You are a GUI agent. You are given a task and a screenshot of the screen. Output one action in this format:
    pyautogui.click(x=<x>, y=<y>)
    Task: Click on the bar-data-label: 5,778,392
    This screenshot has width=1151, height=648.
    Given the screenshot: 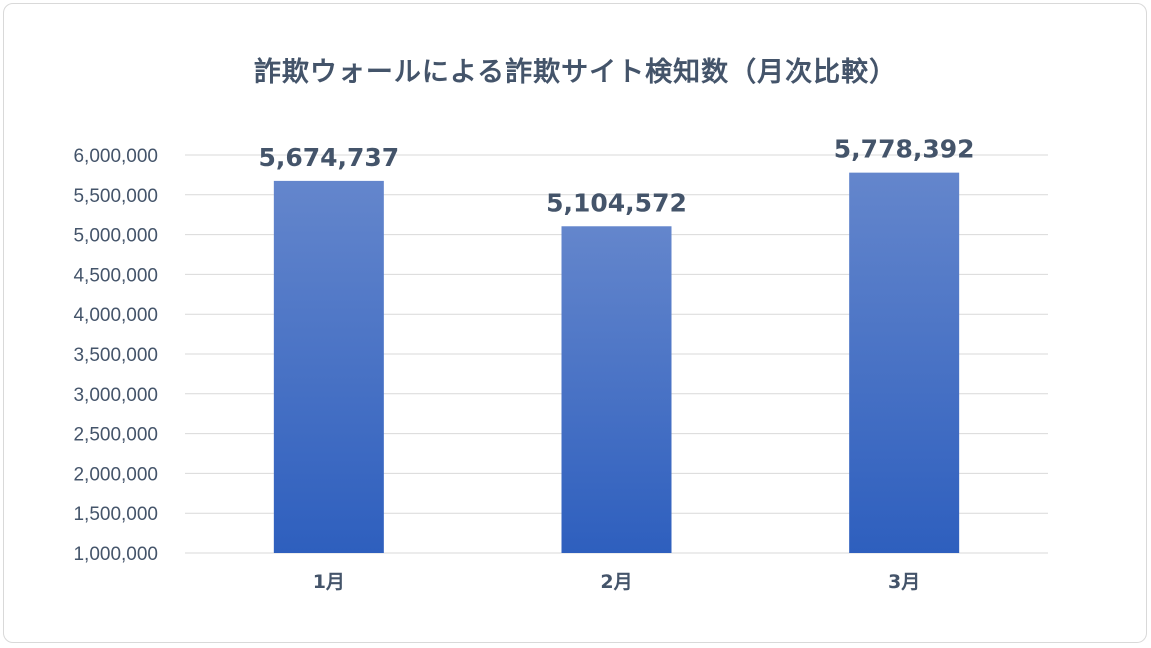 What is the action you would take?
    pyautogui.click(x=904, y=149)
    